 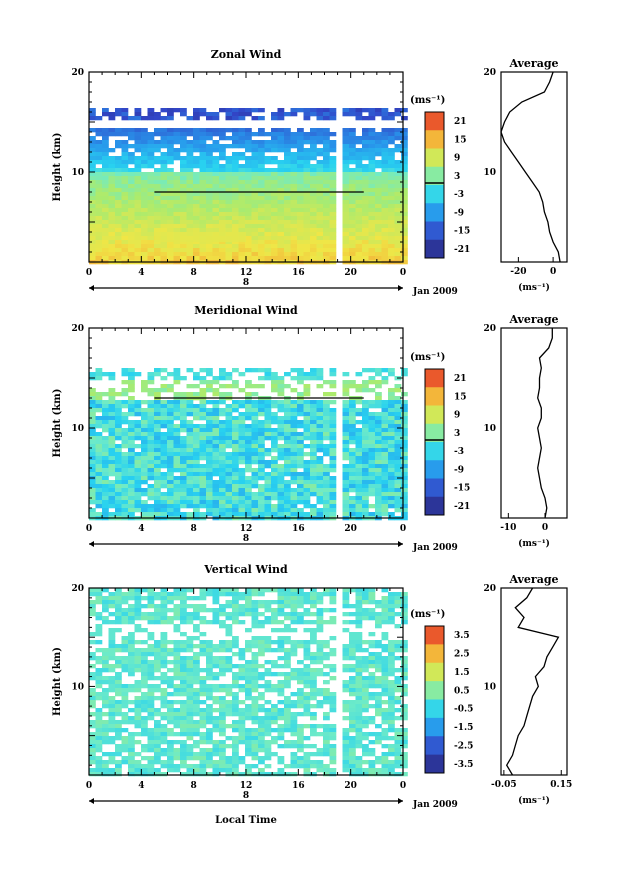 I want to click on colorbar-segment, so click(x=434, y=139).